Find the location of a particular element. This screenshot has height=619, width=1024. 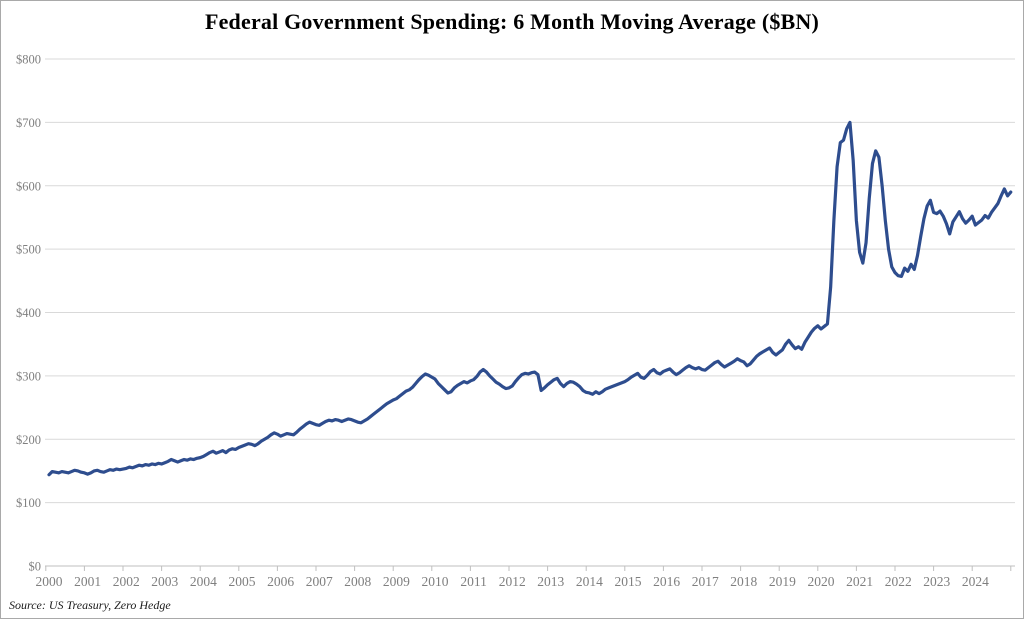

y-tick-label: $0 is located at coordinates (35, 567).